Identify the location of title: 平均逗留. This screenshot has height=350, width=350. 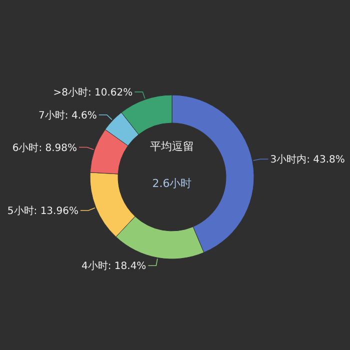
(172, 146).